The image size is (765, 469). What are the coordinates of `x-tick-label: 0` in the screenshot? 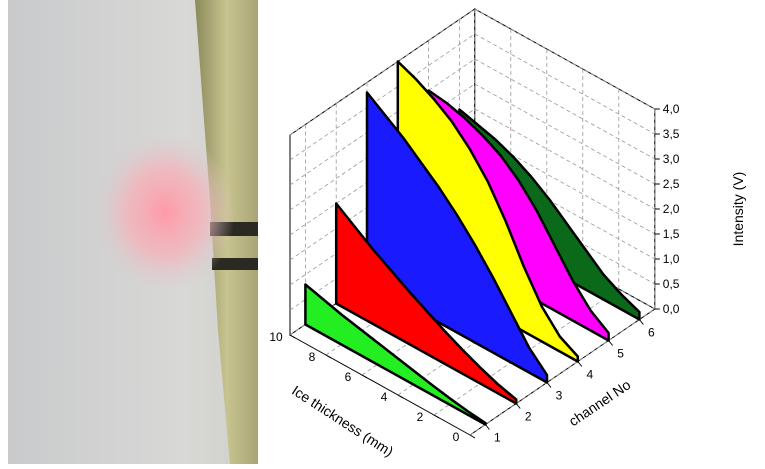 It's located at (456, 437).